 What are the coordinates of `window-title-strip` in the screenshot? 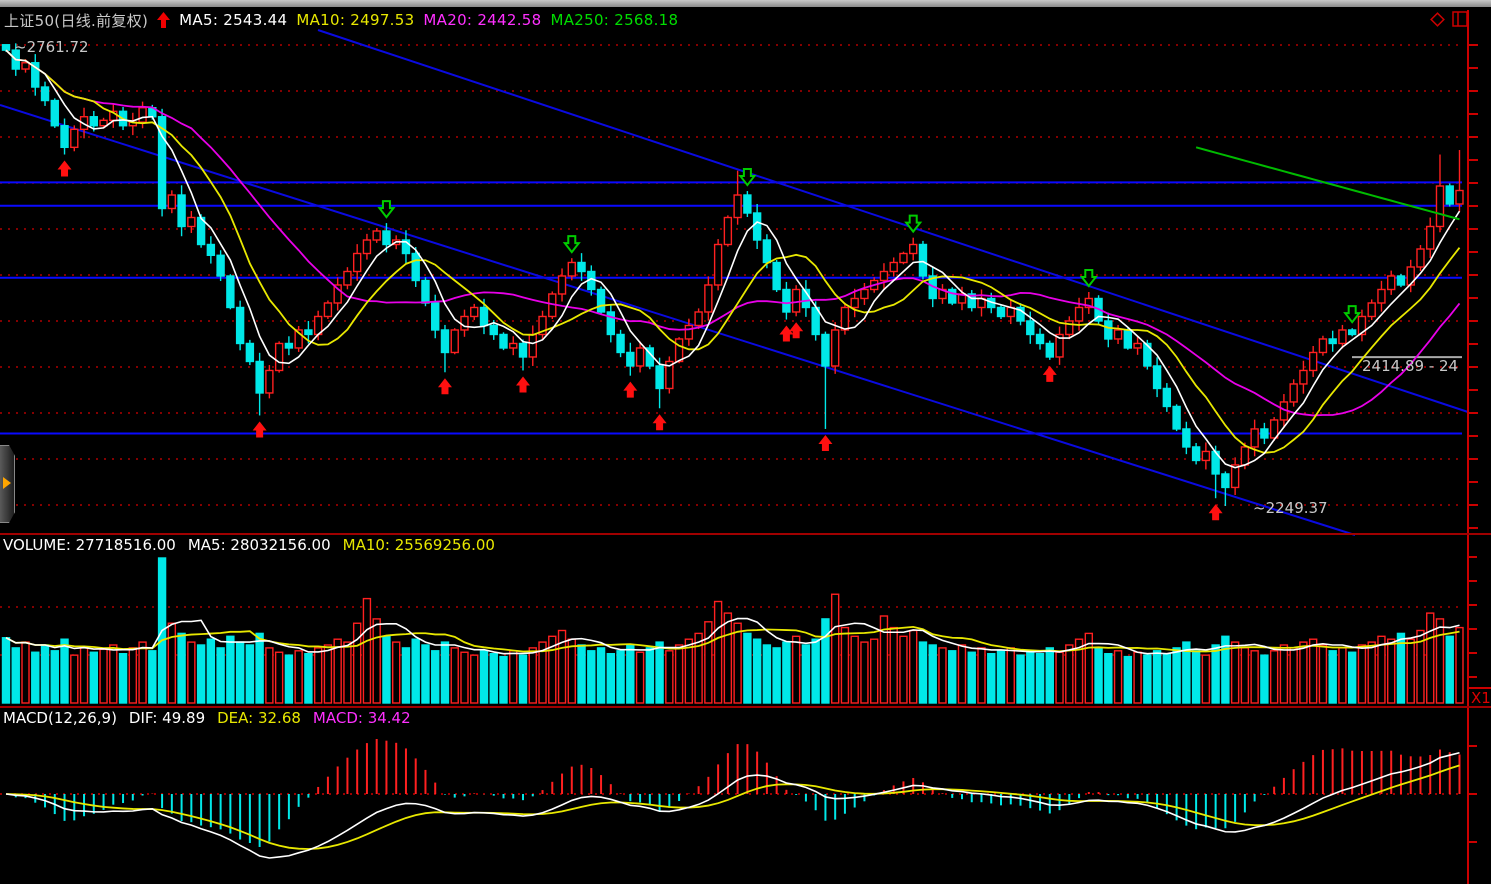 It's located at (745, 3).